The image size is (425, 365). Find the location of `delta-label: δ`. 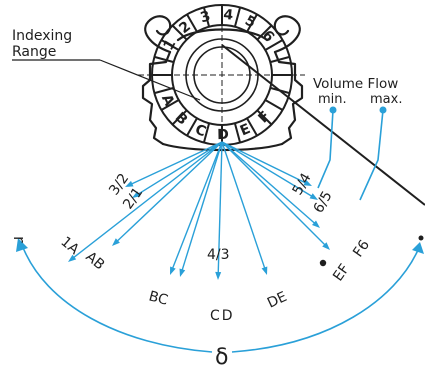

delta-label: δ is located at coordinates (221, 355).